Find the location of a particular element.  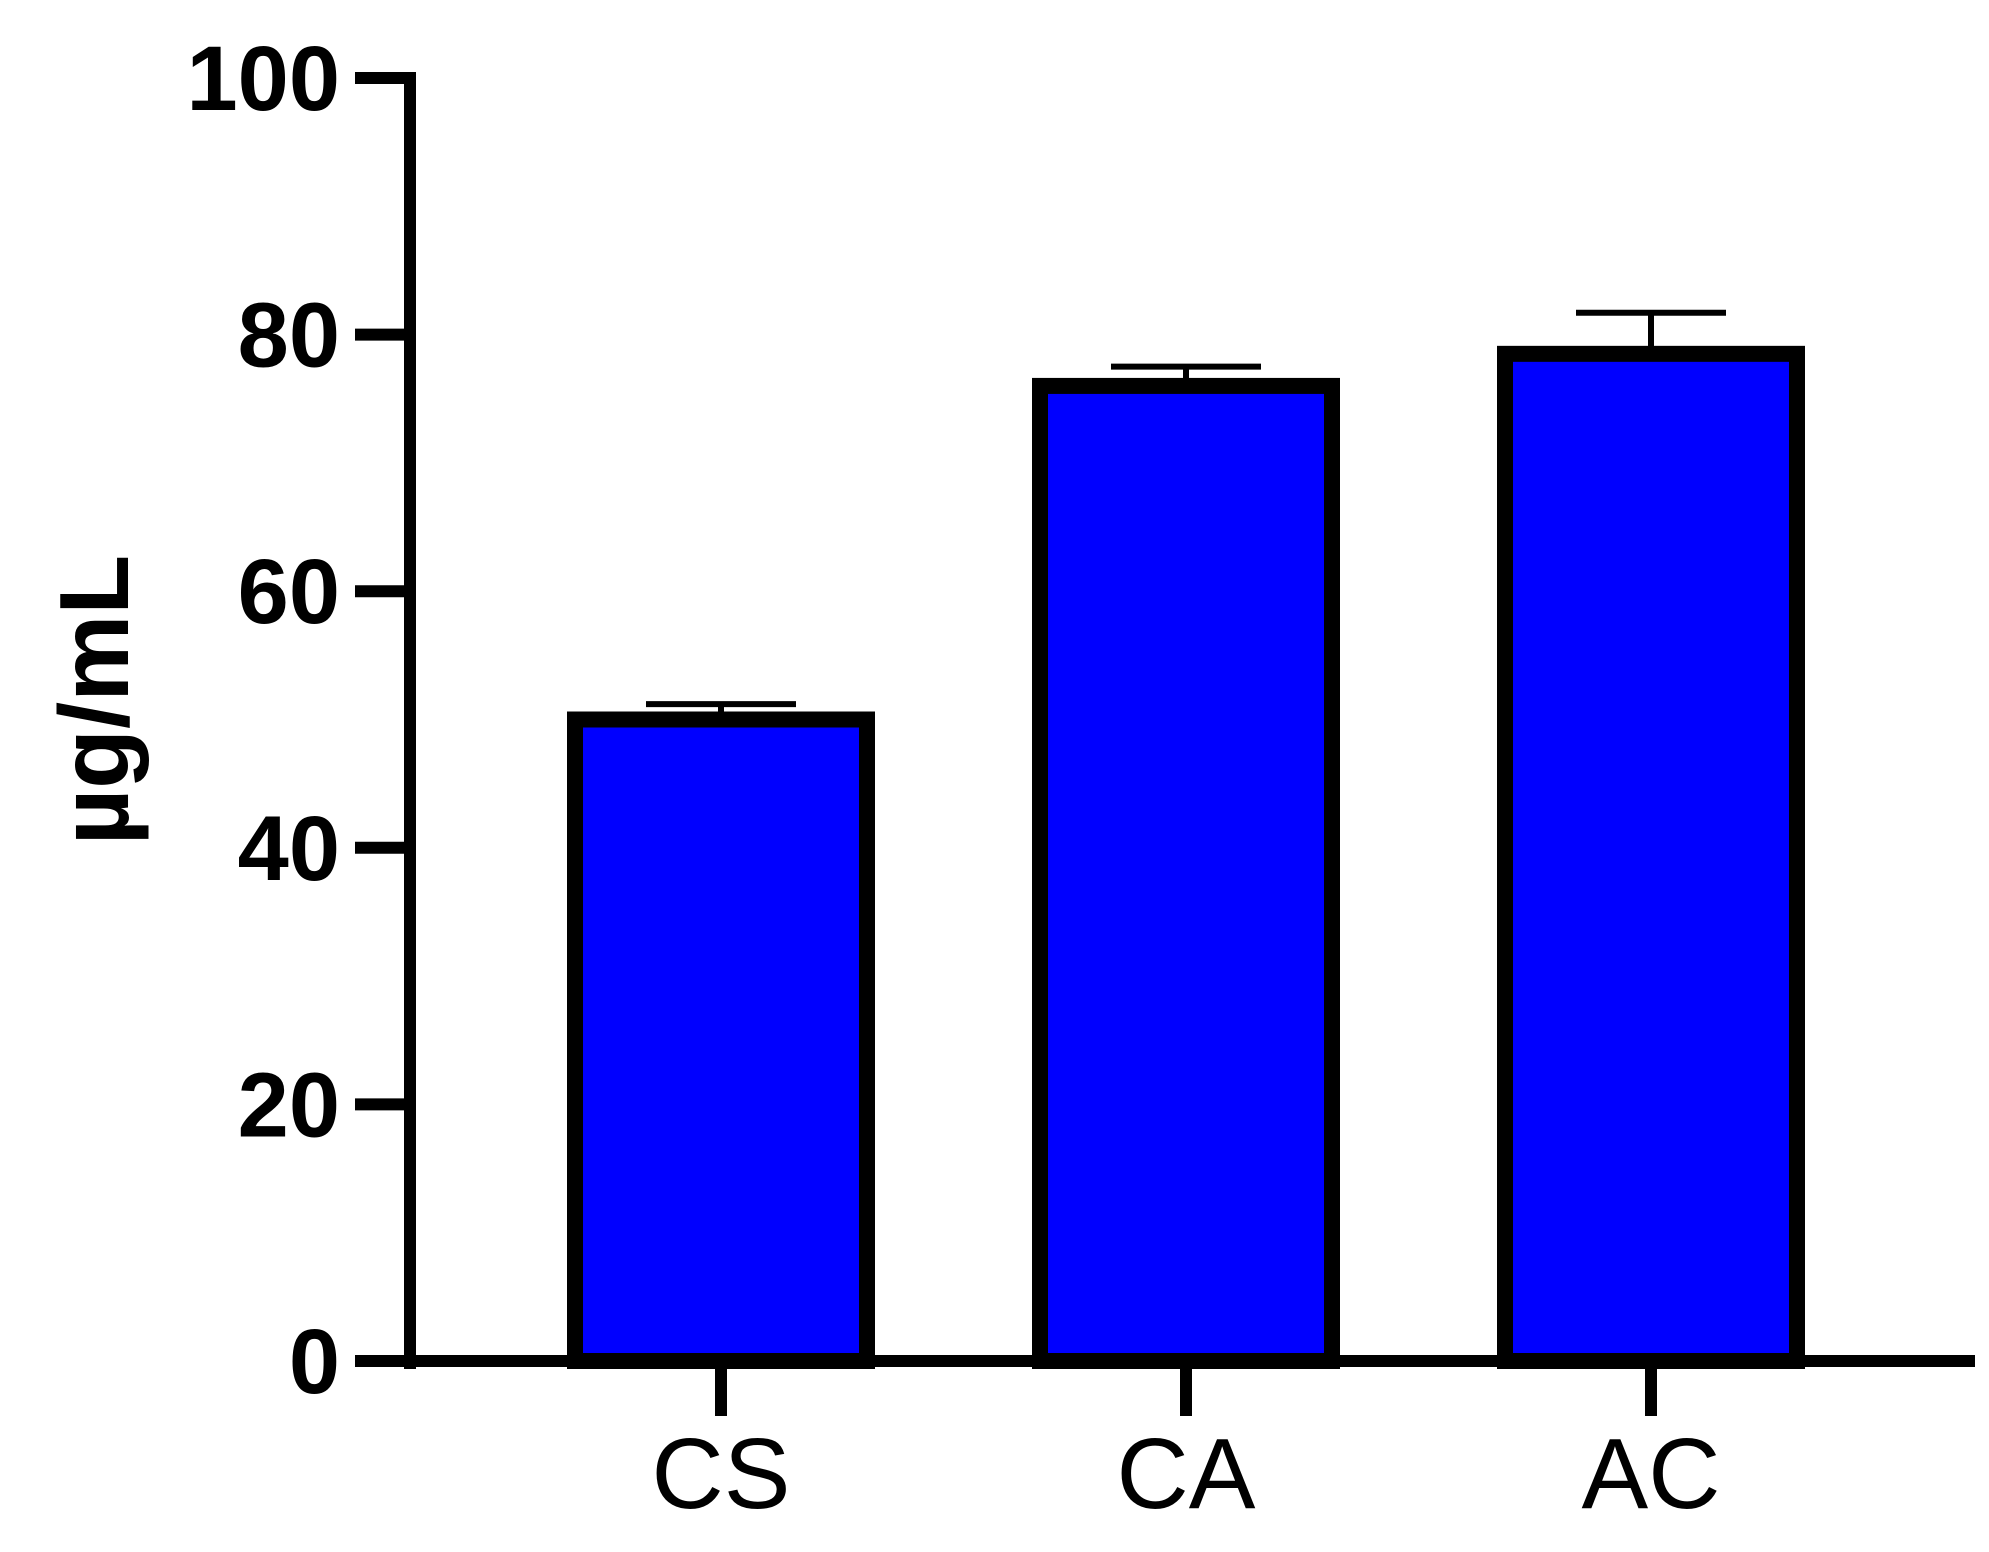

y-tick-label: 20 is located at coordinates (289, 1105).